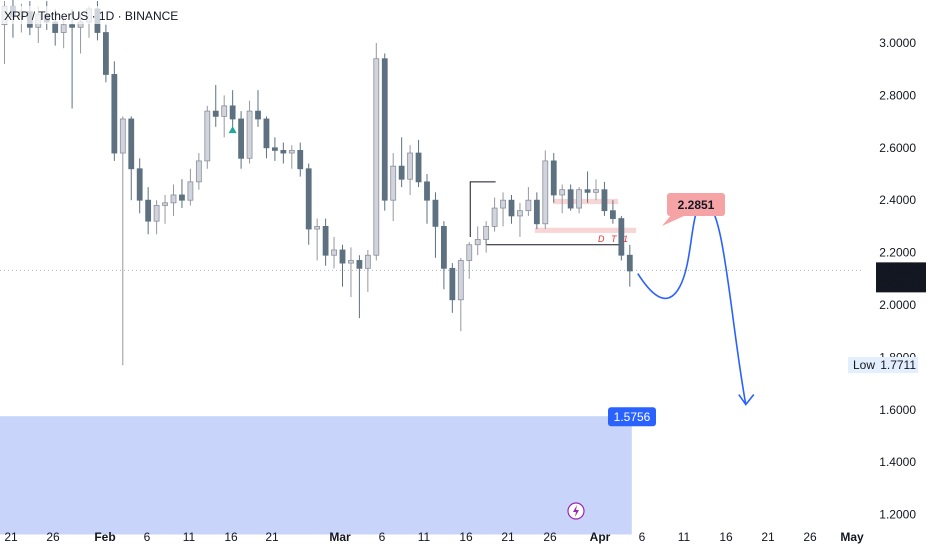  I want to click on signal-triangle-icon, so click(232, 130).